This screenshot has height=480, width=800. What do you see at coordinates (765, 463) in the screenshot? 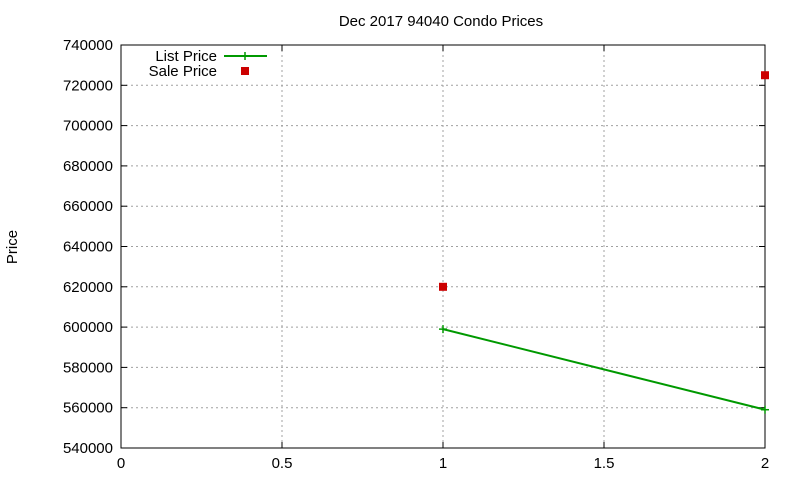
I see `x-tick-label: 2` at bounding box center [765, 463].